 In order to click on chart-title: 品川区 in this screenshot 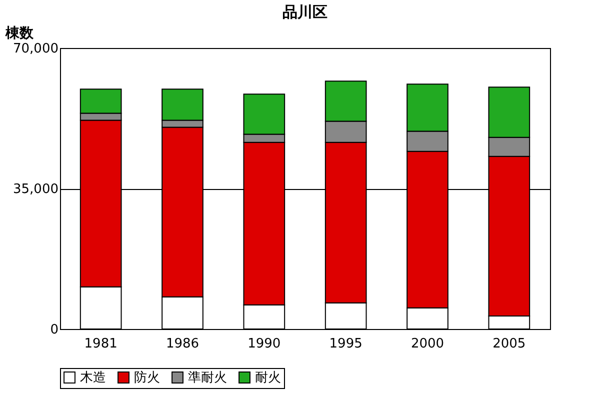, I will do `click(305, 12)`.